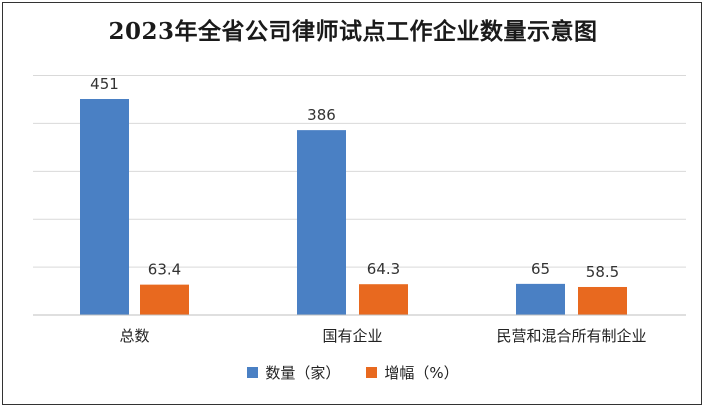  What do you see at coordinates (353, 372) in the screenshot?
I see `legend: 数量（家） 增幅（%）` at bounding box center [353, 372].